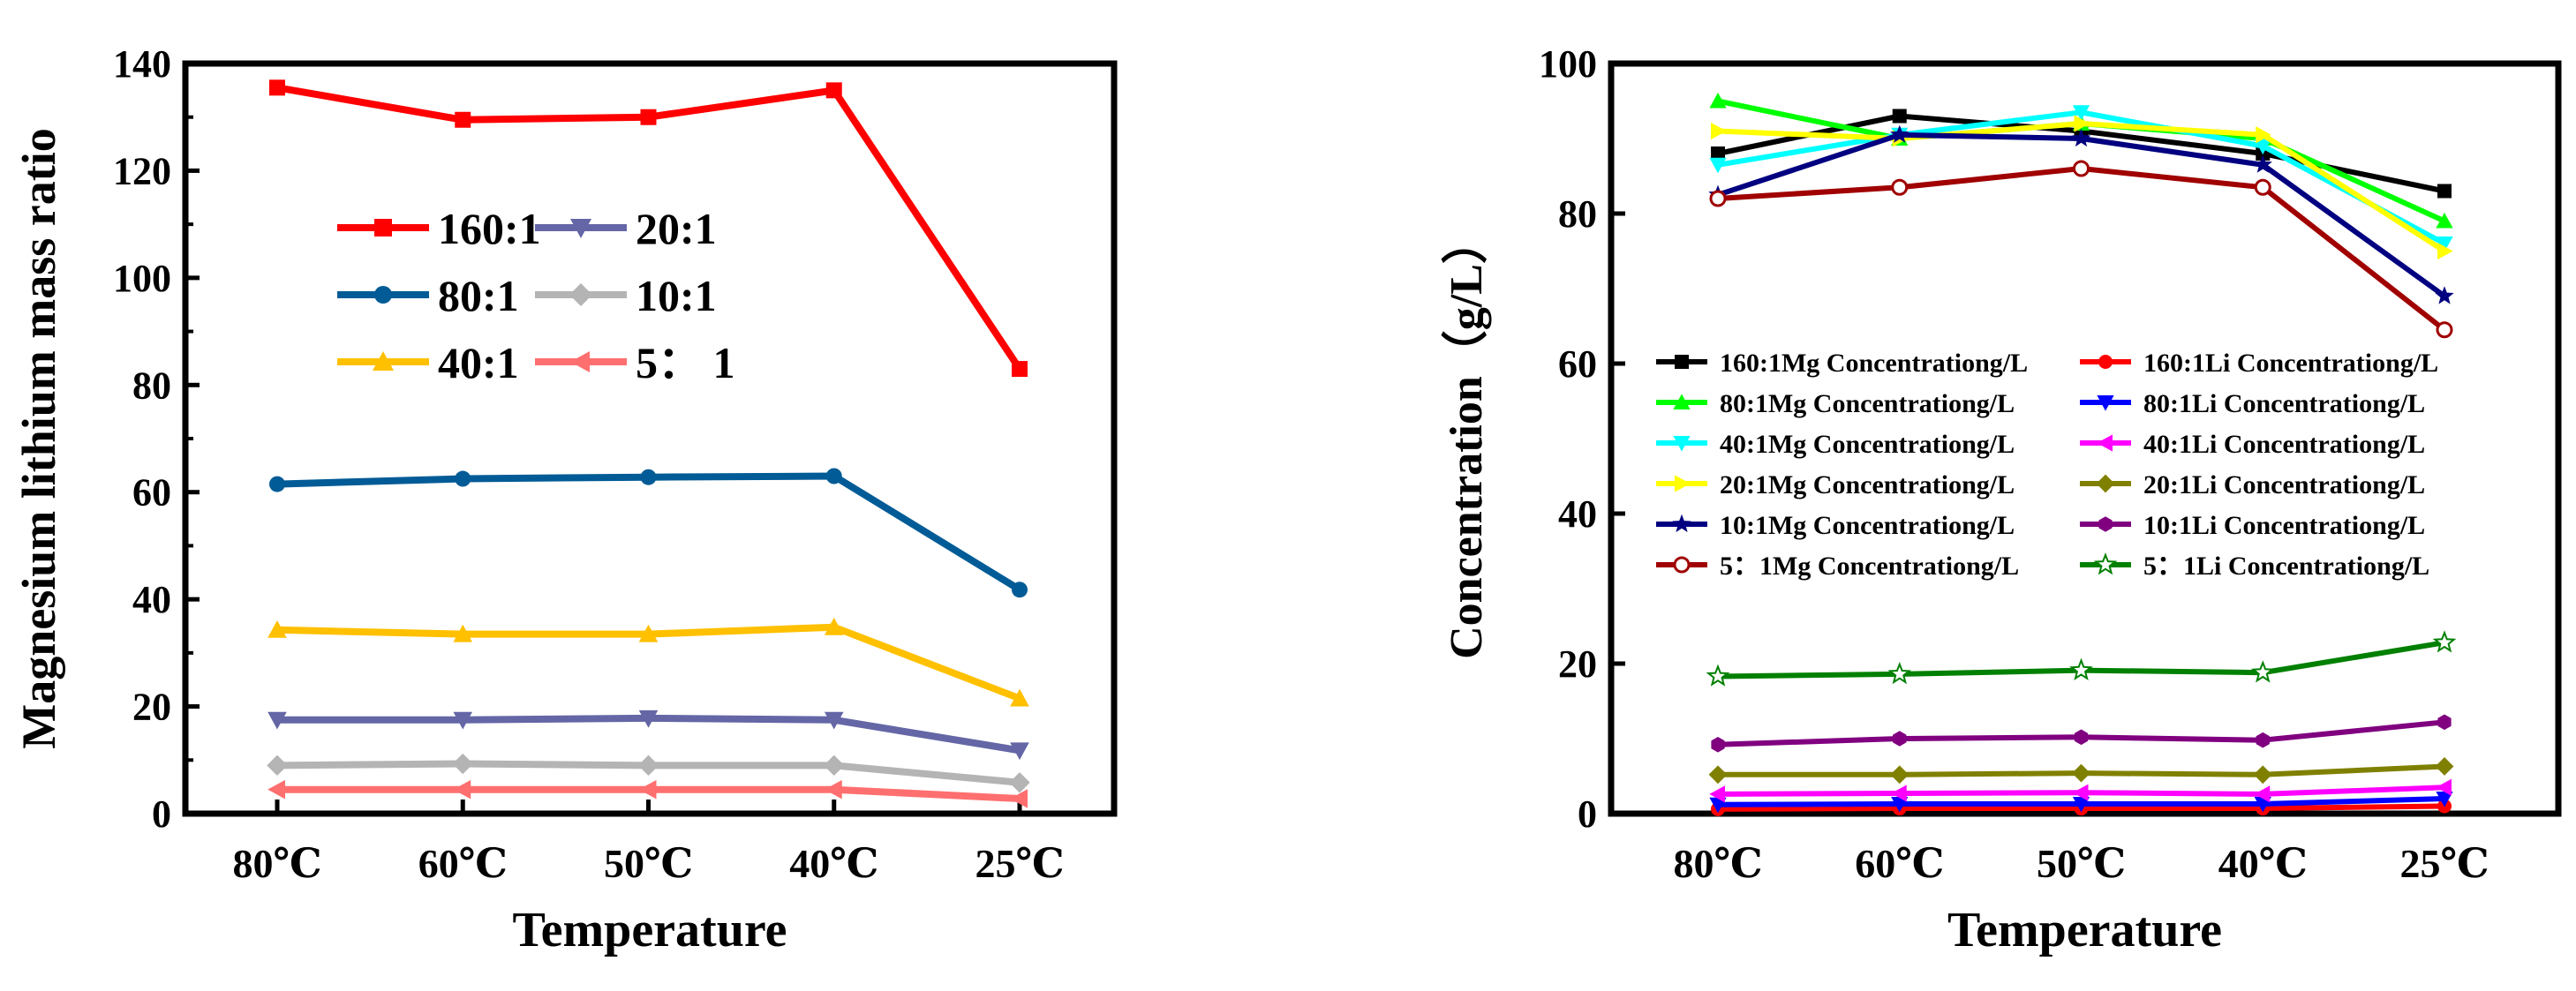 This screenshot has height=991, width=2576. I want to click on left-legend-entry-160-1: 160:1, so click(439, 229).